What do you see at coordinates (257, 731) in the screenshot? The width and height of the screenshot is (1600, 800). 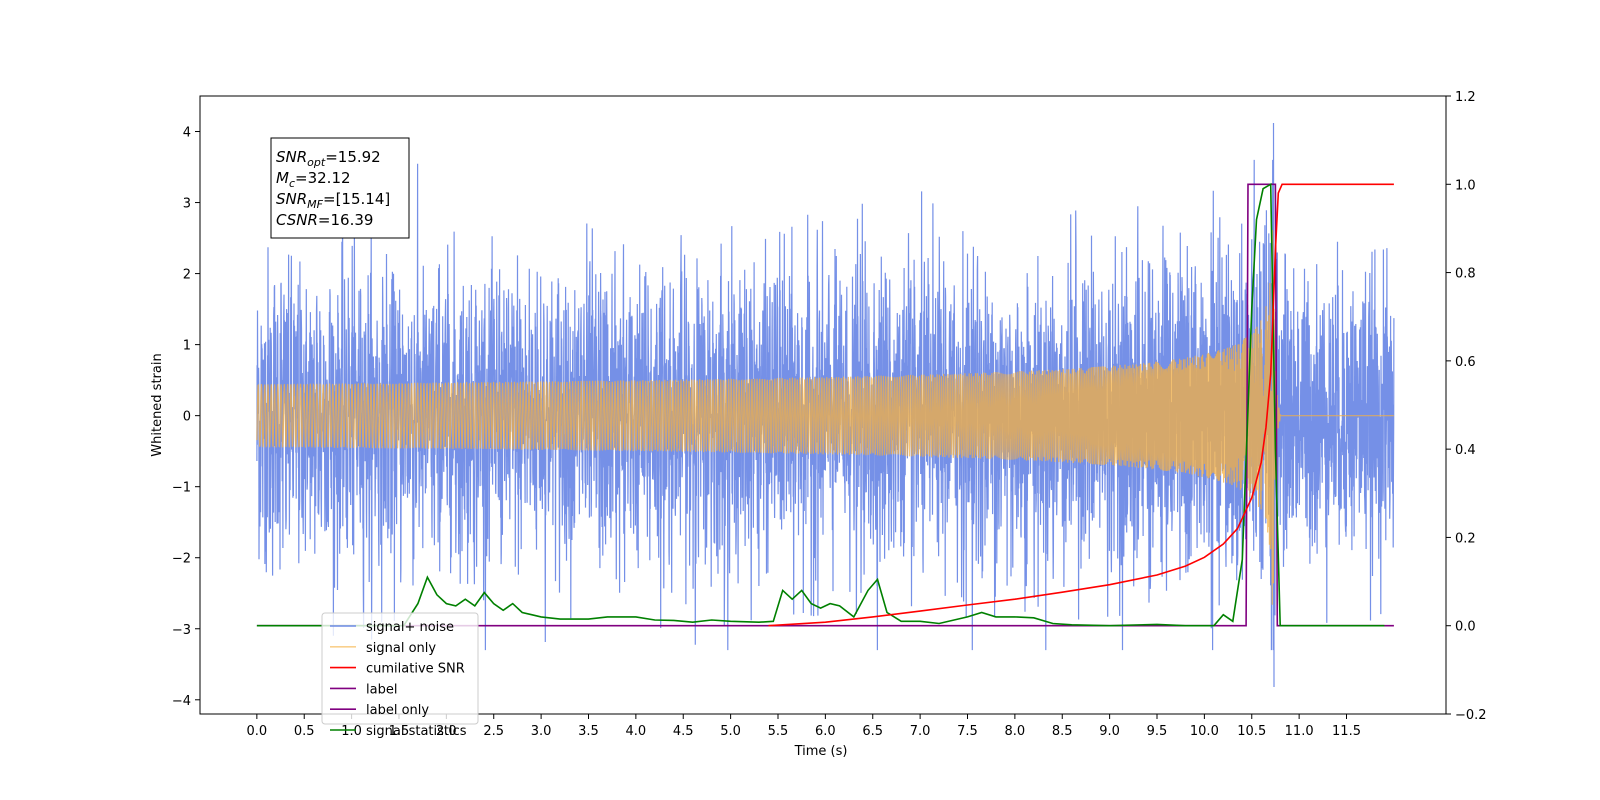 I see `x-tick-label: 0.0` at bounding box center [257, 731].